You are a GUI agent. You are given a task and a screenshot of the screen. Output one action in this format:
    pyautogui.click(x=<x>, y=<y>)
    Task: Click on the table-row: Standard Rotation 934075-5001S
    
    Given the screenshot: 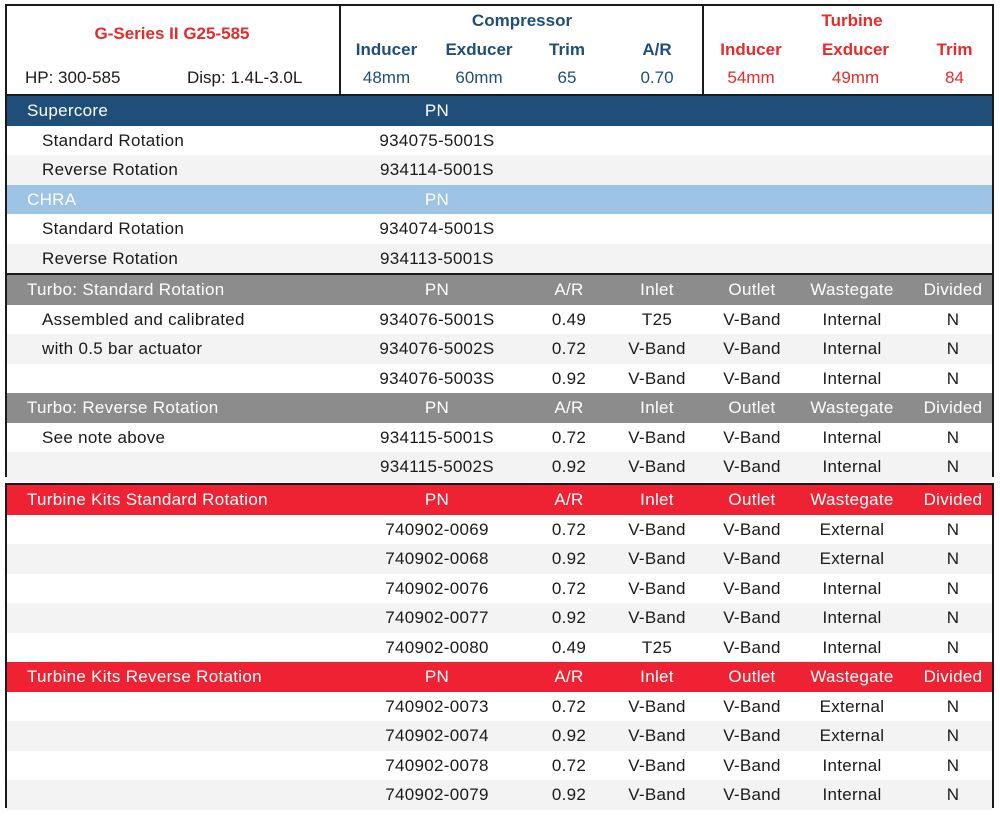 What is the action you would take?
    pyautogui.click(x=499, y=141)
    